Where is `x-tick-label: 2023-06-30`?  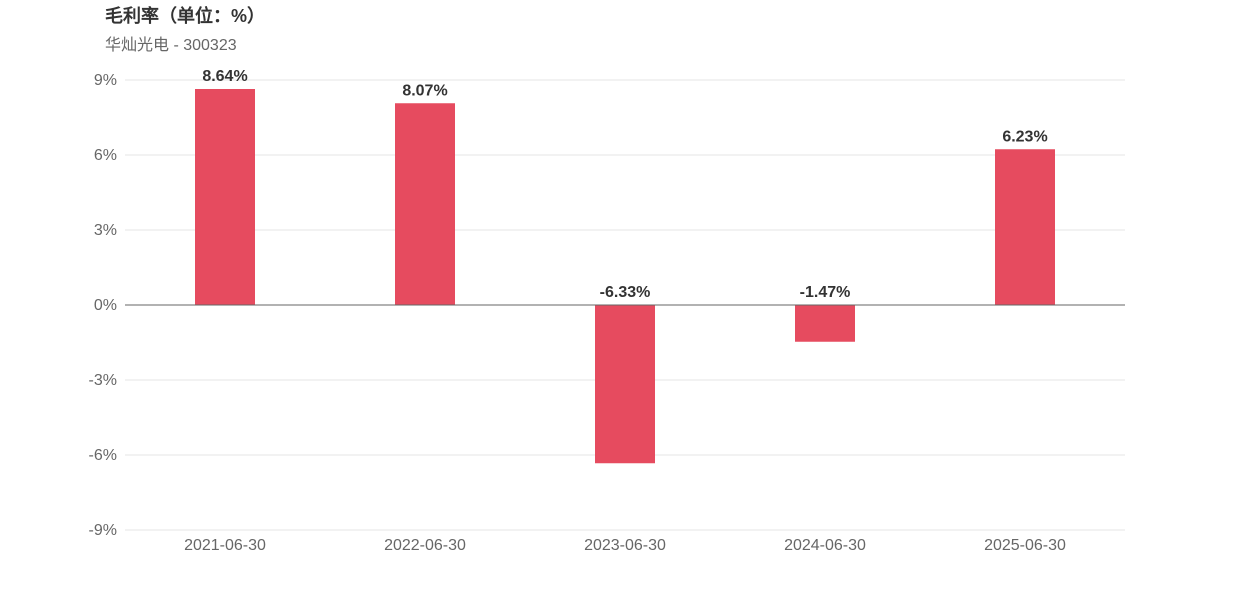
x-tick-label: 2023-06-30 is located at coordinates (625, 545).